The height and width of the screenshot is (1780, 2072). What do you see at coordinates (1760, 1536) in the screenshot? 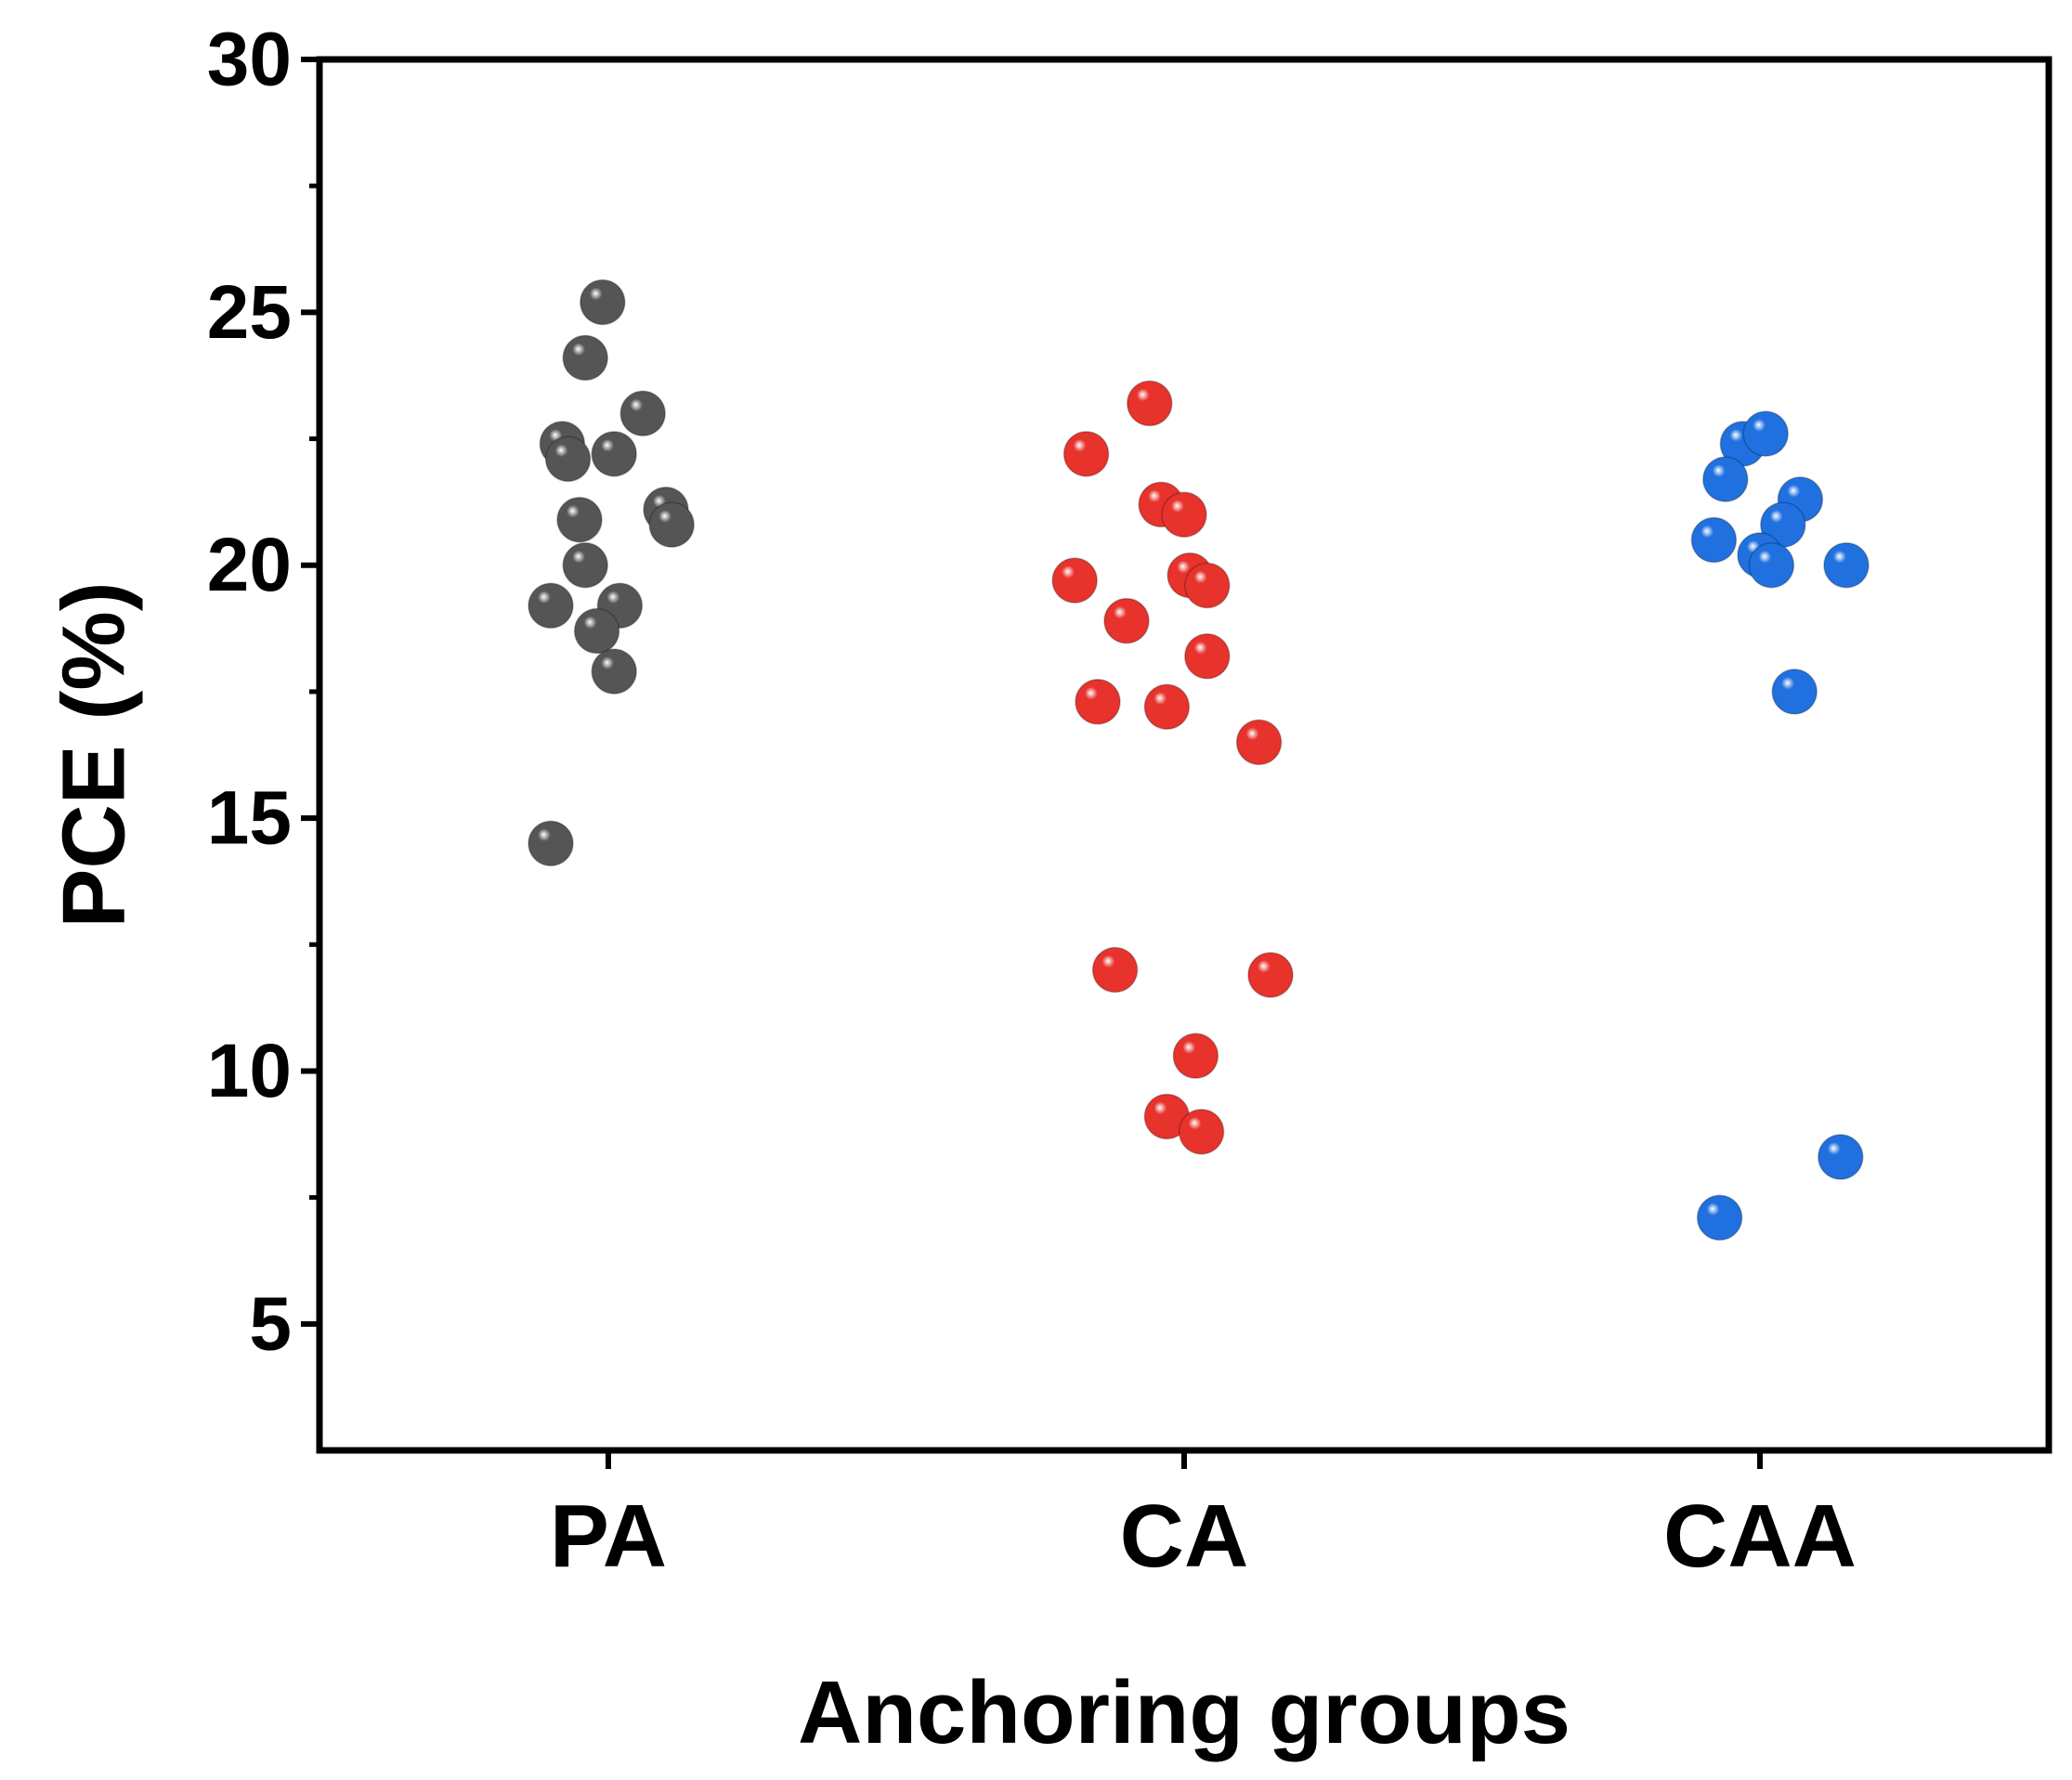
I see `x-tick-label-caa: CAA` at bounding box center [1760, 1536].